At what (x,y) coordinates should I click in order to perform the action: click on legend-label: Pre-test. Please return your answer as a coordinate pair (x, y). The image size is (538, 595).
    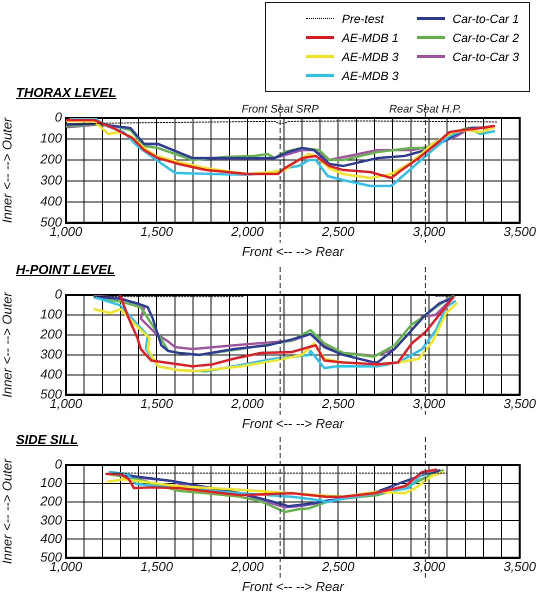
    Looking at the image, I should click on (363, 19).